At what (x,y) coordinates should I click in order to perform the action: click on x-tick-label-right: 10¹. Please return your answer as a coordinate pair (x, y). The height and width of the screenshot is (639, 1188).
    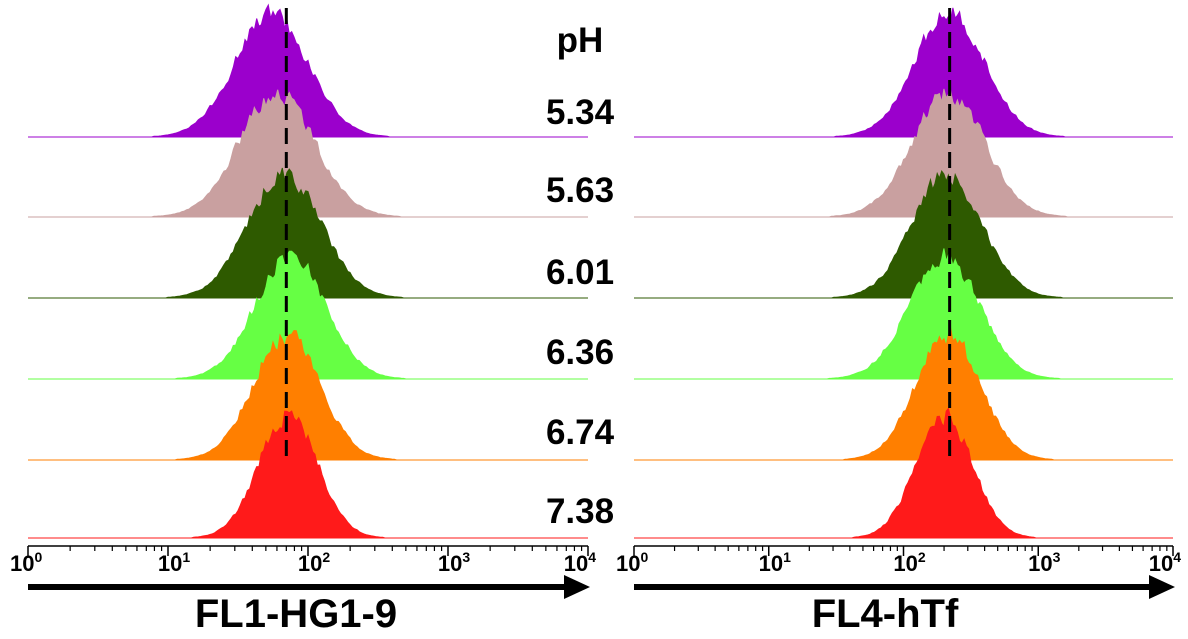
    Looking at the image, I should click on (775, 562).